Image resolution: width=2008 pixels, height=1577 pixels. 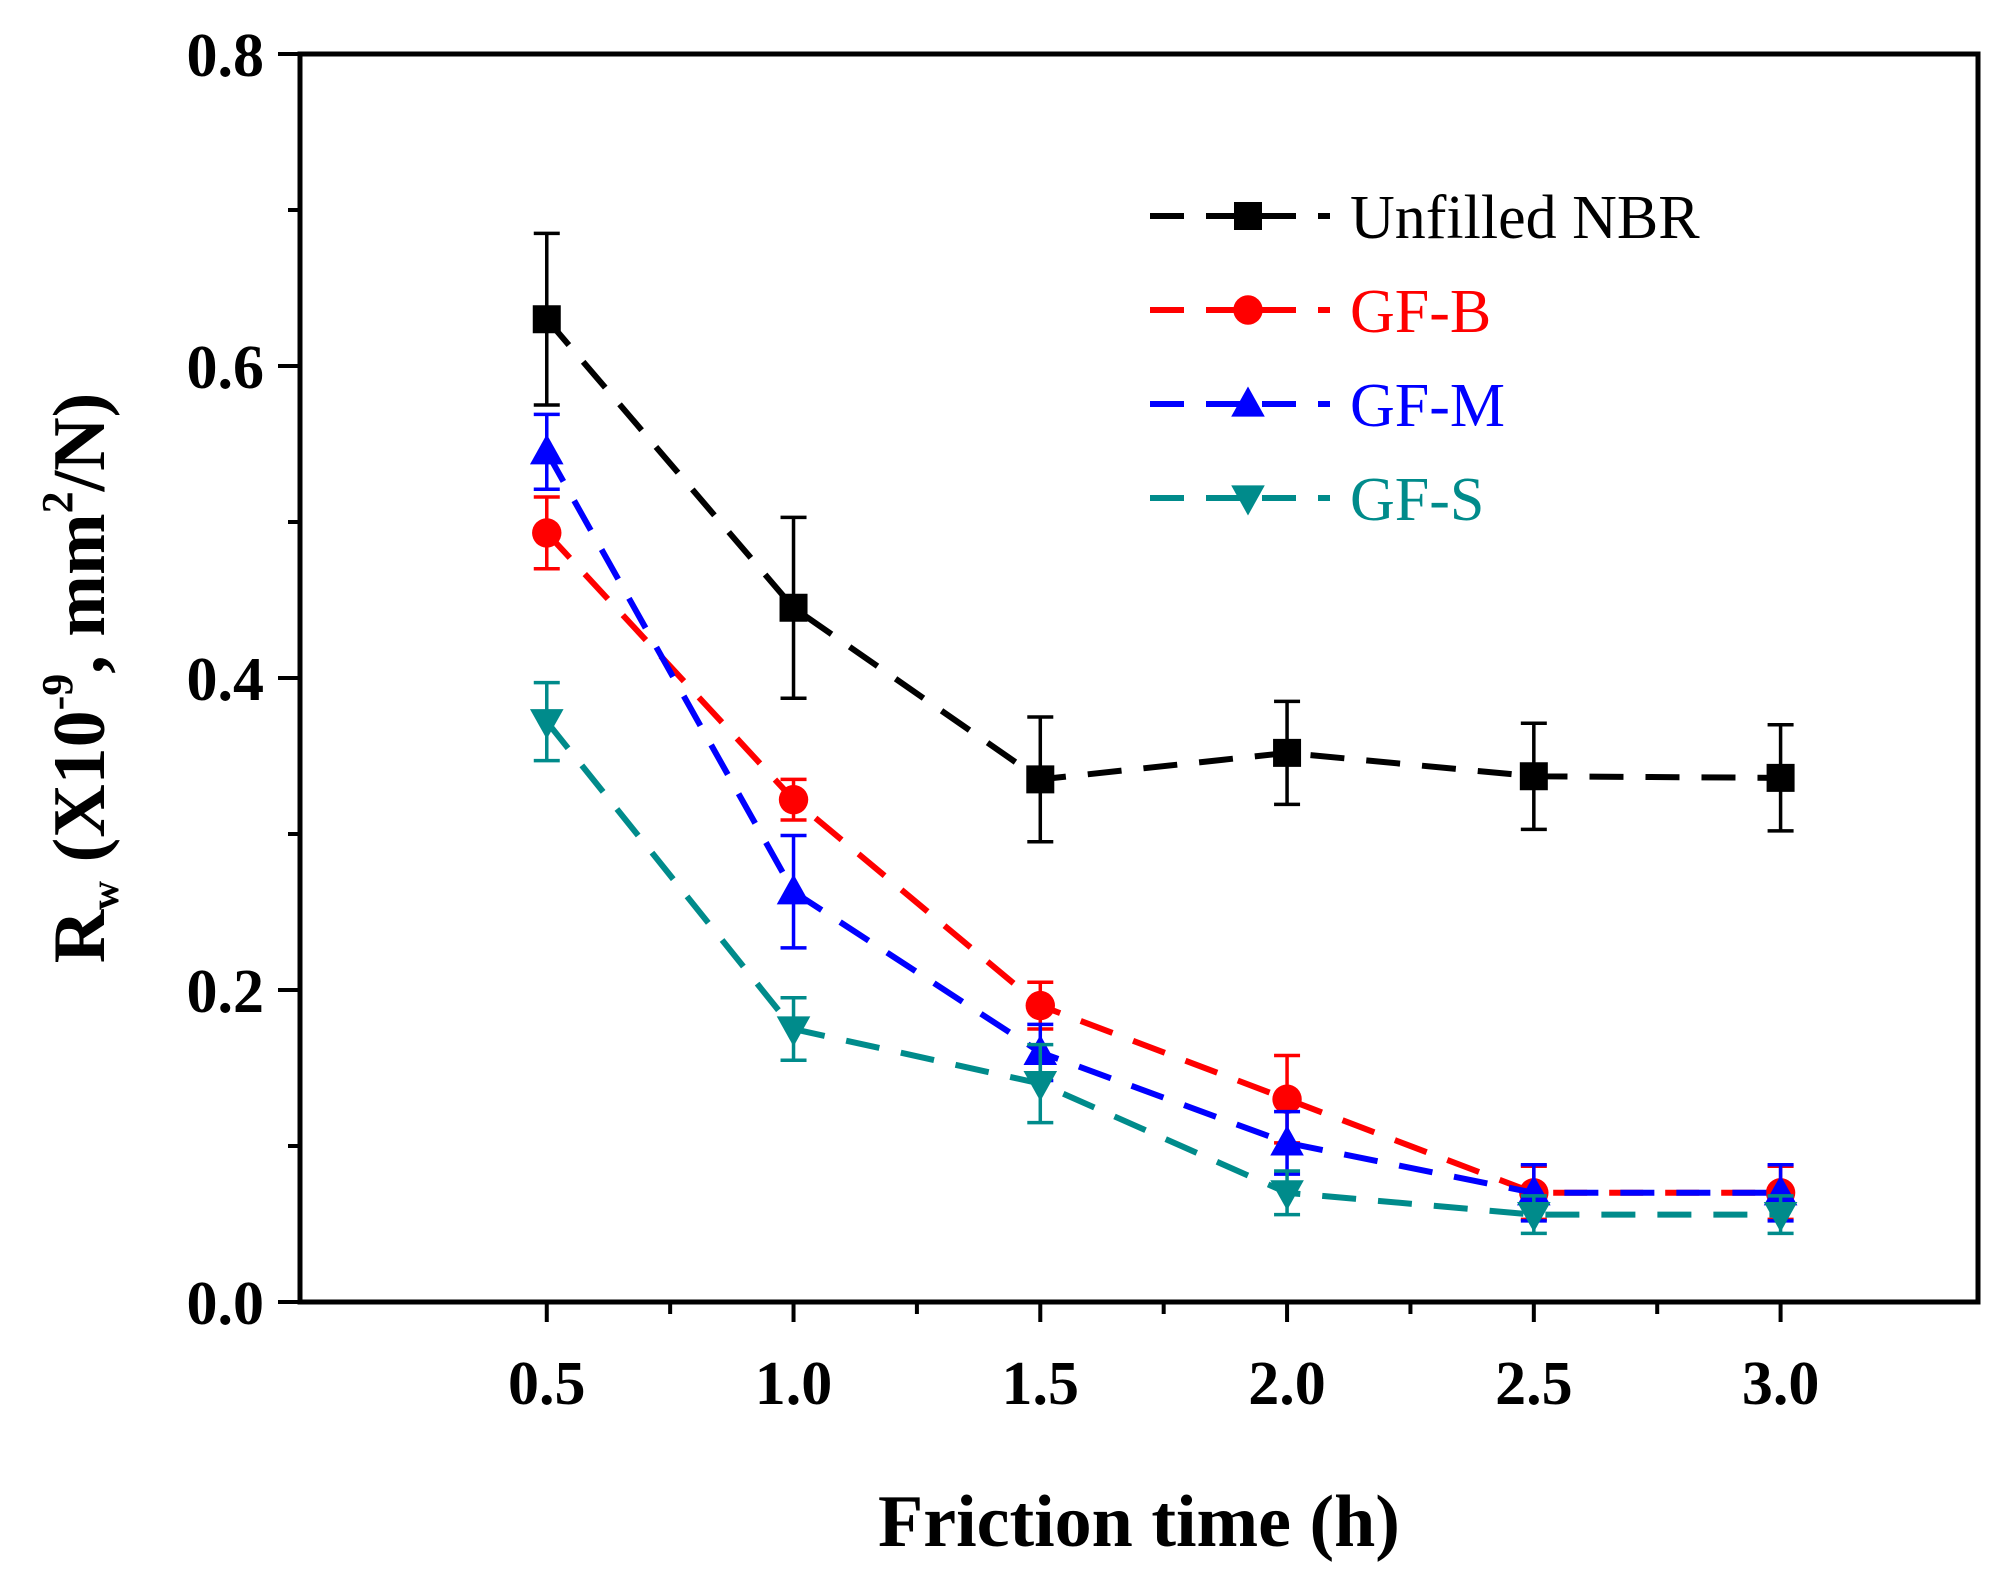 I want to click on legend-label: GF-B, so click(x=1420, y=312).